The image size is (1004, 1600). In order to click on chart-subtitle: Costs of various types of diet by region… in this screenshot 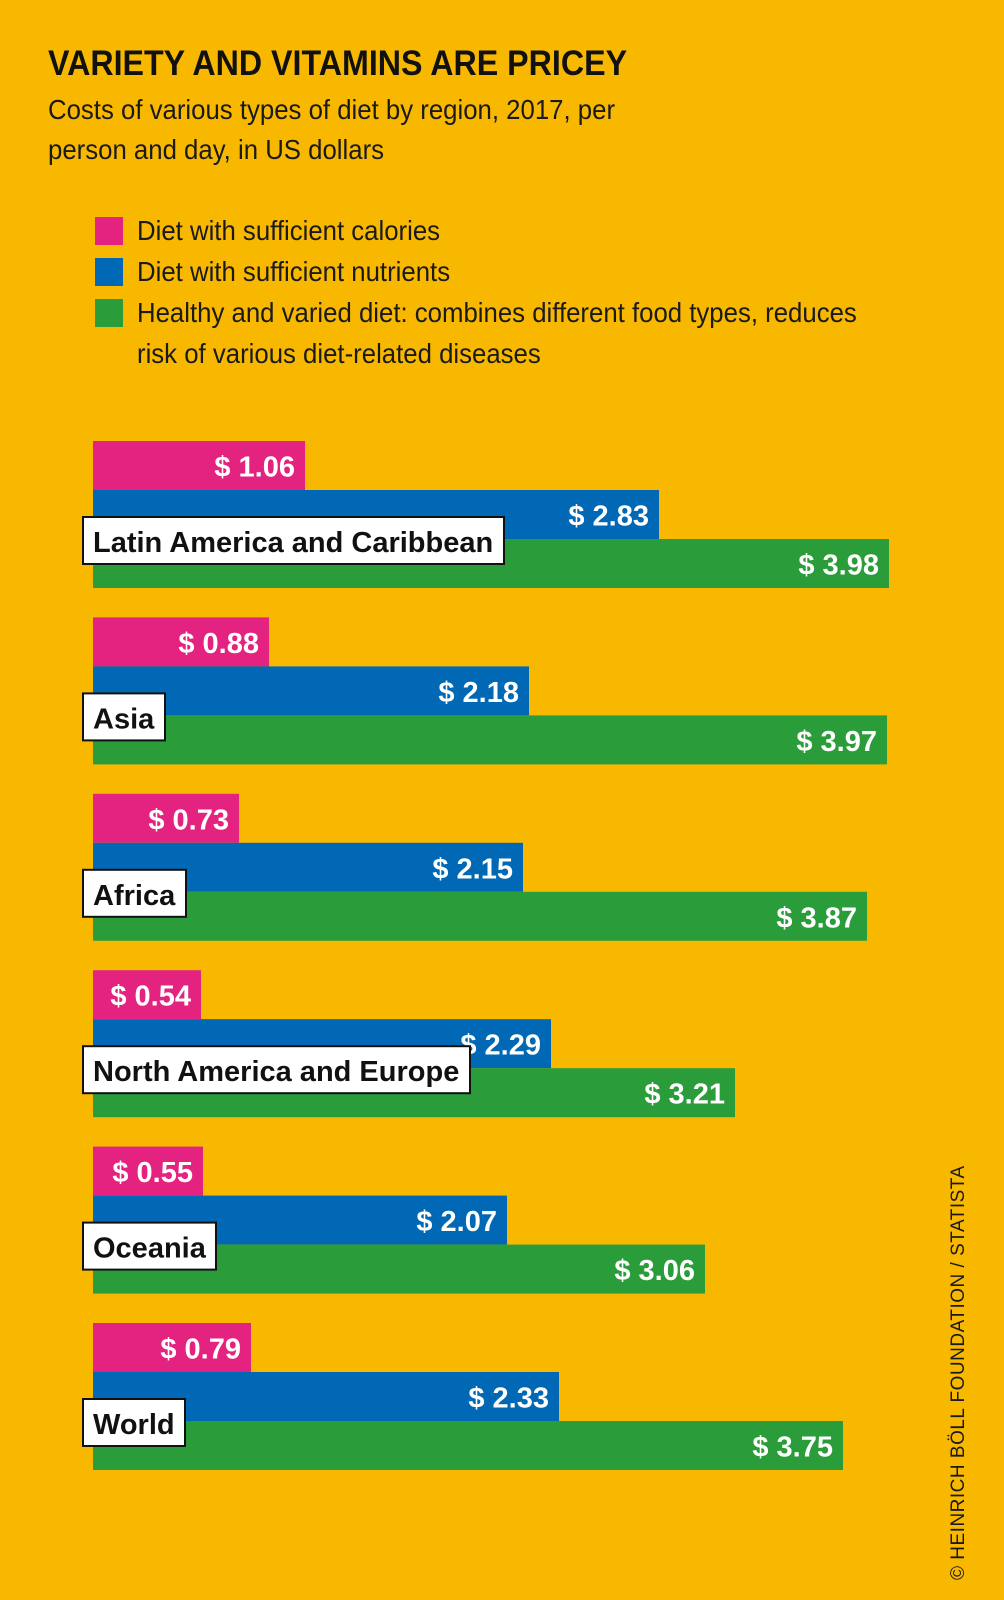, I will do `click(332, 129)`.